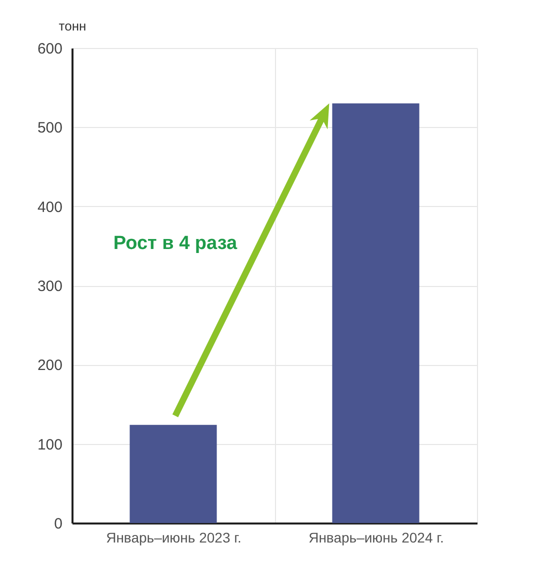 The height and width of the screenshot is (583, 550). What do you see at coordinates (49, 128) in the screenshot?
I see `y-tick-label: 500` at bounding box center [49, 128].